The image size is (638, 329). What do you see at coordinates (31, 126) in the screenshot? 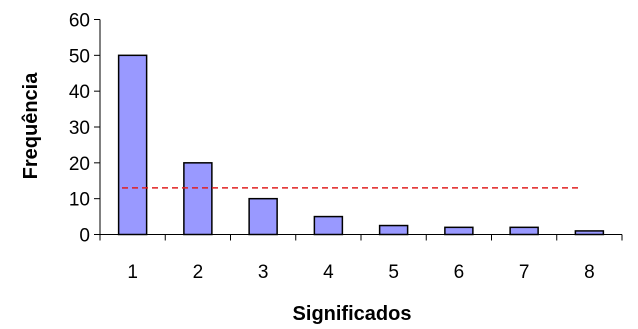
I see `y-axis-title: Frequência` at bounding box center [31, 126].